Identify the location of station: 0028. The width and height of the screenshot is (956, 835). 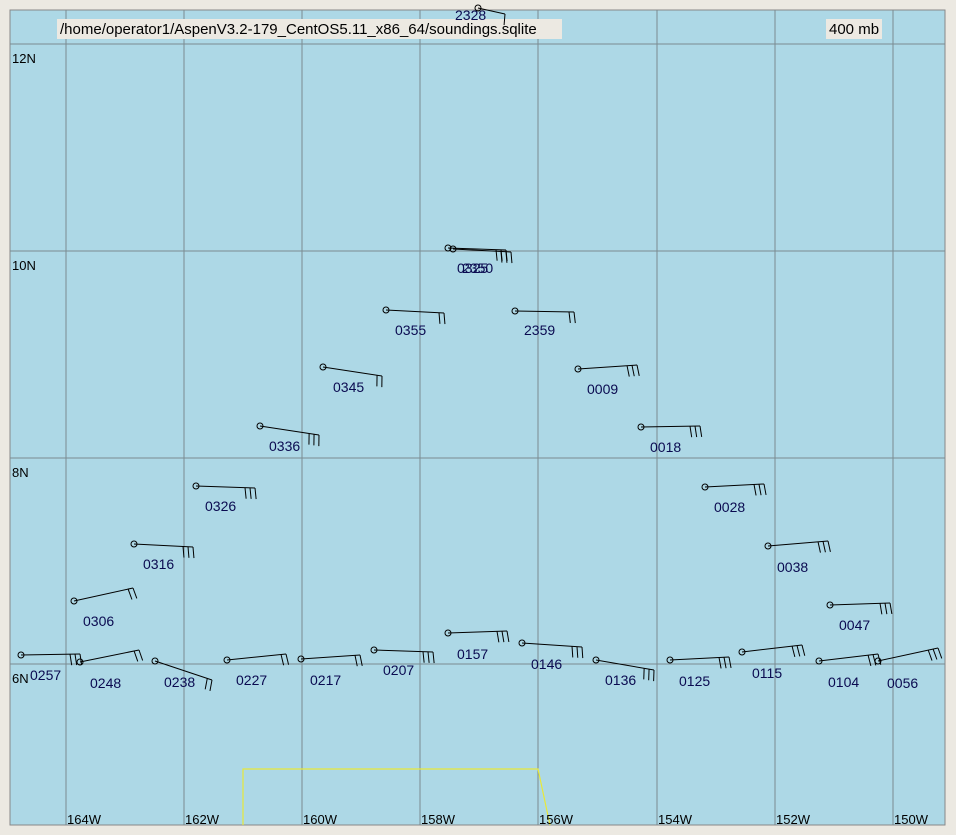
(734, 499).